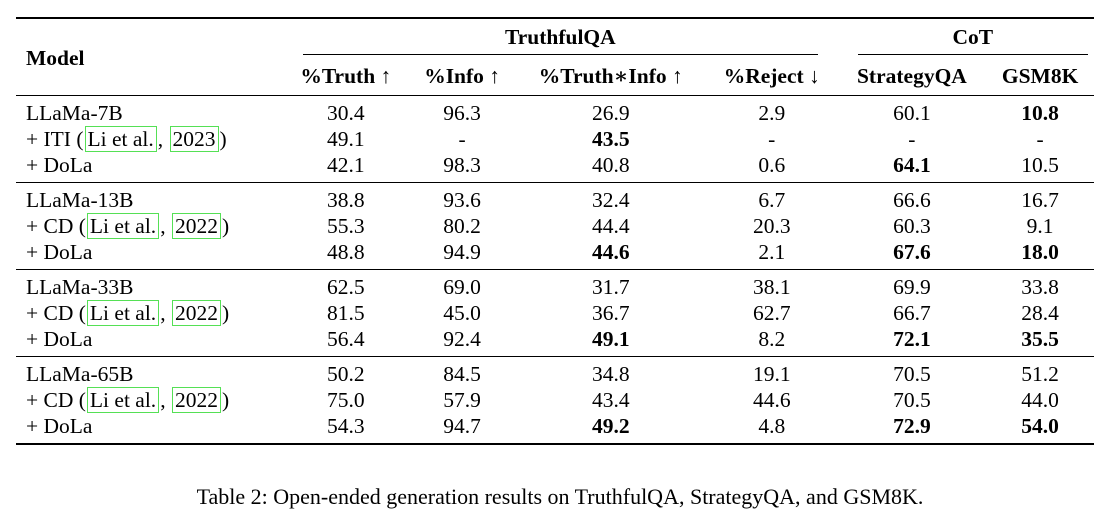 The height and width of the screenshot is (519, 1120). Describe the element at coordinates (149, 285) in the screenshot. I see `model-cell: LLaMa-33B` at that location.